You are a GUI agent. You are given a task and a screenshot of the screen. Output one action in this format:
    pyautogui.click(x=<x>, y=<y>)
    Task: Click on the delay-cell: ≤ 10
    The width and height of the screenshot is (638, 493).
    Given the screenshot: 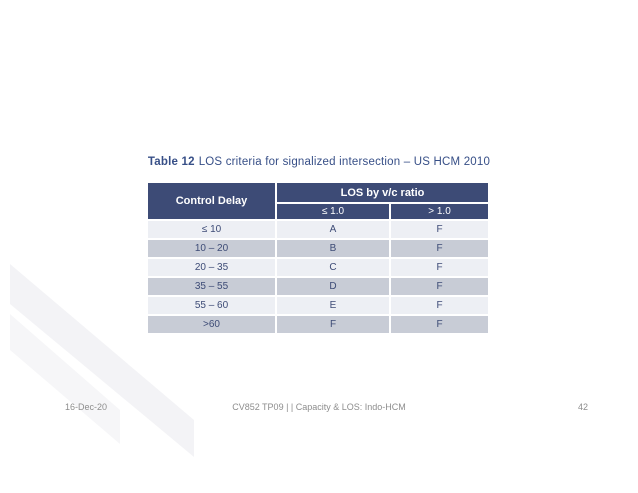 What is the action you would take?
    pyautogui.click(x=211, y=229)
    